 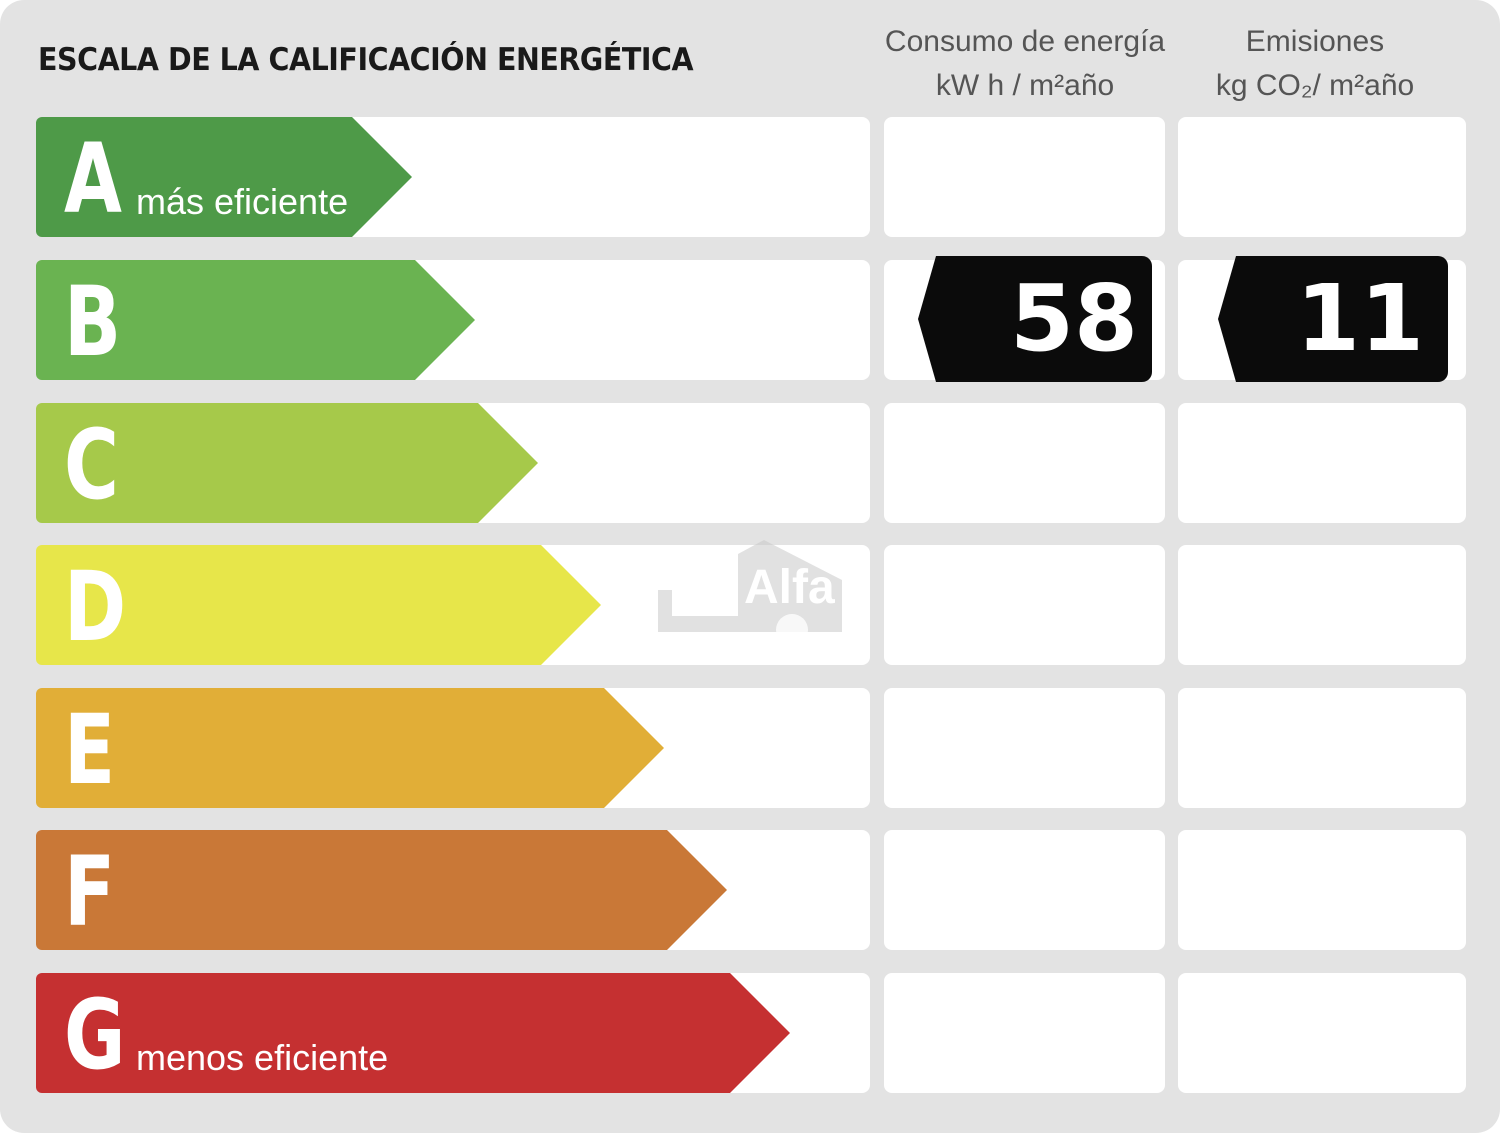 I want to click on rating-letter: D, so click(x=95, y=607).